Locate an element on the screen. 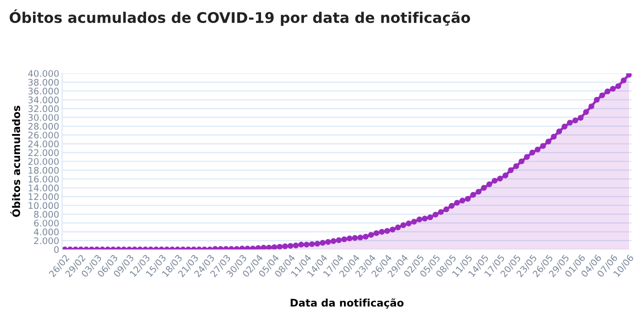 This screenshot has width=640, height=326. y-tick-label: 28.000 is located at coordinates (43, 126).